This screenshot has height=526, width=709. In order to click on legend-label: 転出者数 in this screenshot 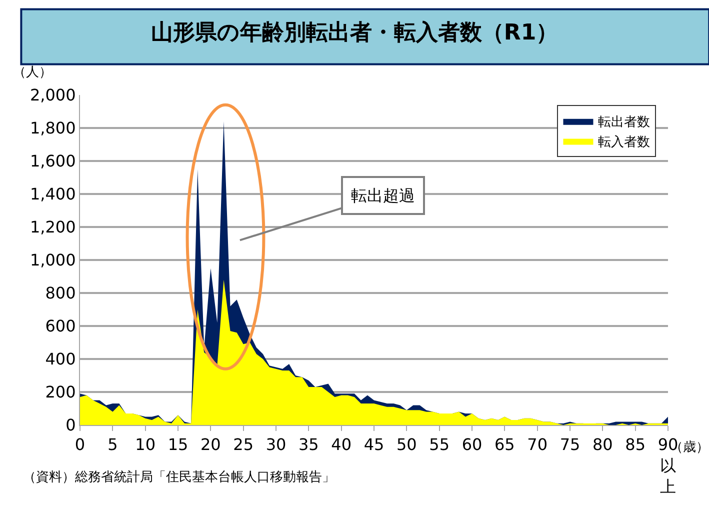, I will do `click(624, 122)`.